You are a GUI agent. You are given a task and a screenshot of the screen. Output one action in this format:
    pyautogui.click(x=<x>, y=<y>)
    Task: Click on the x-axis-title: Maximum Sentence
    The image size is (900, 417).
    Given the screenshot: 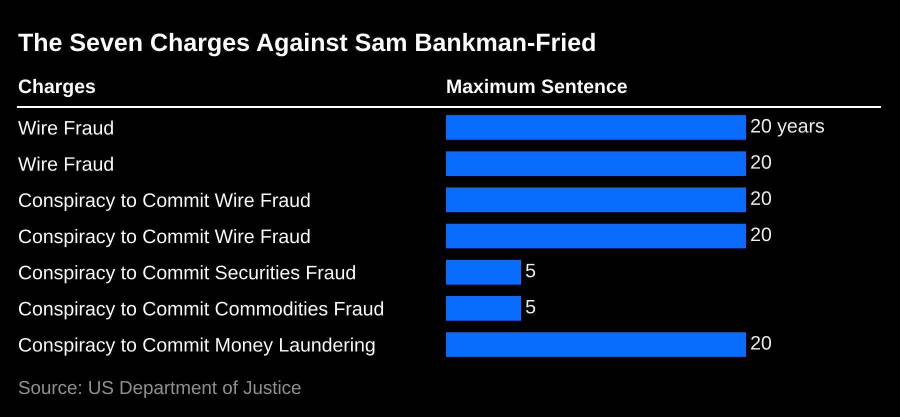 What is the action you would take?
    pyautogui.click(x=537, y=86)
    